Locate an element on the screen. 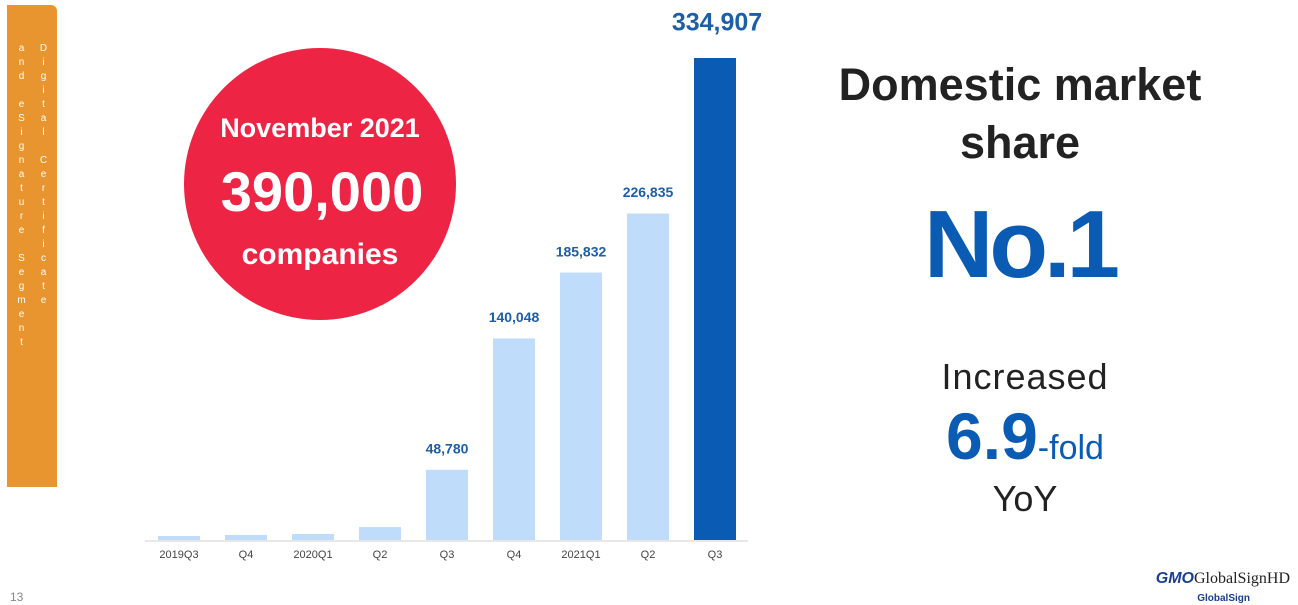 Image resolution: width=1298 pixels, height=605 pixels. value-label: 140,048 is located at coordinates (514, 317).